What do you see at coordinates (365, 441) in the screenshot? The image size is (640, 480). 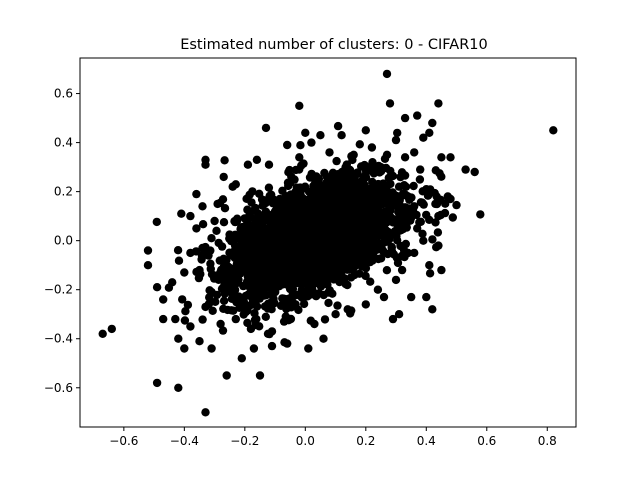 I see `x-tick-label: 0.2` at bounding box center [365, 441].